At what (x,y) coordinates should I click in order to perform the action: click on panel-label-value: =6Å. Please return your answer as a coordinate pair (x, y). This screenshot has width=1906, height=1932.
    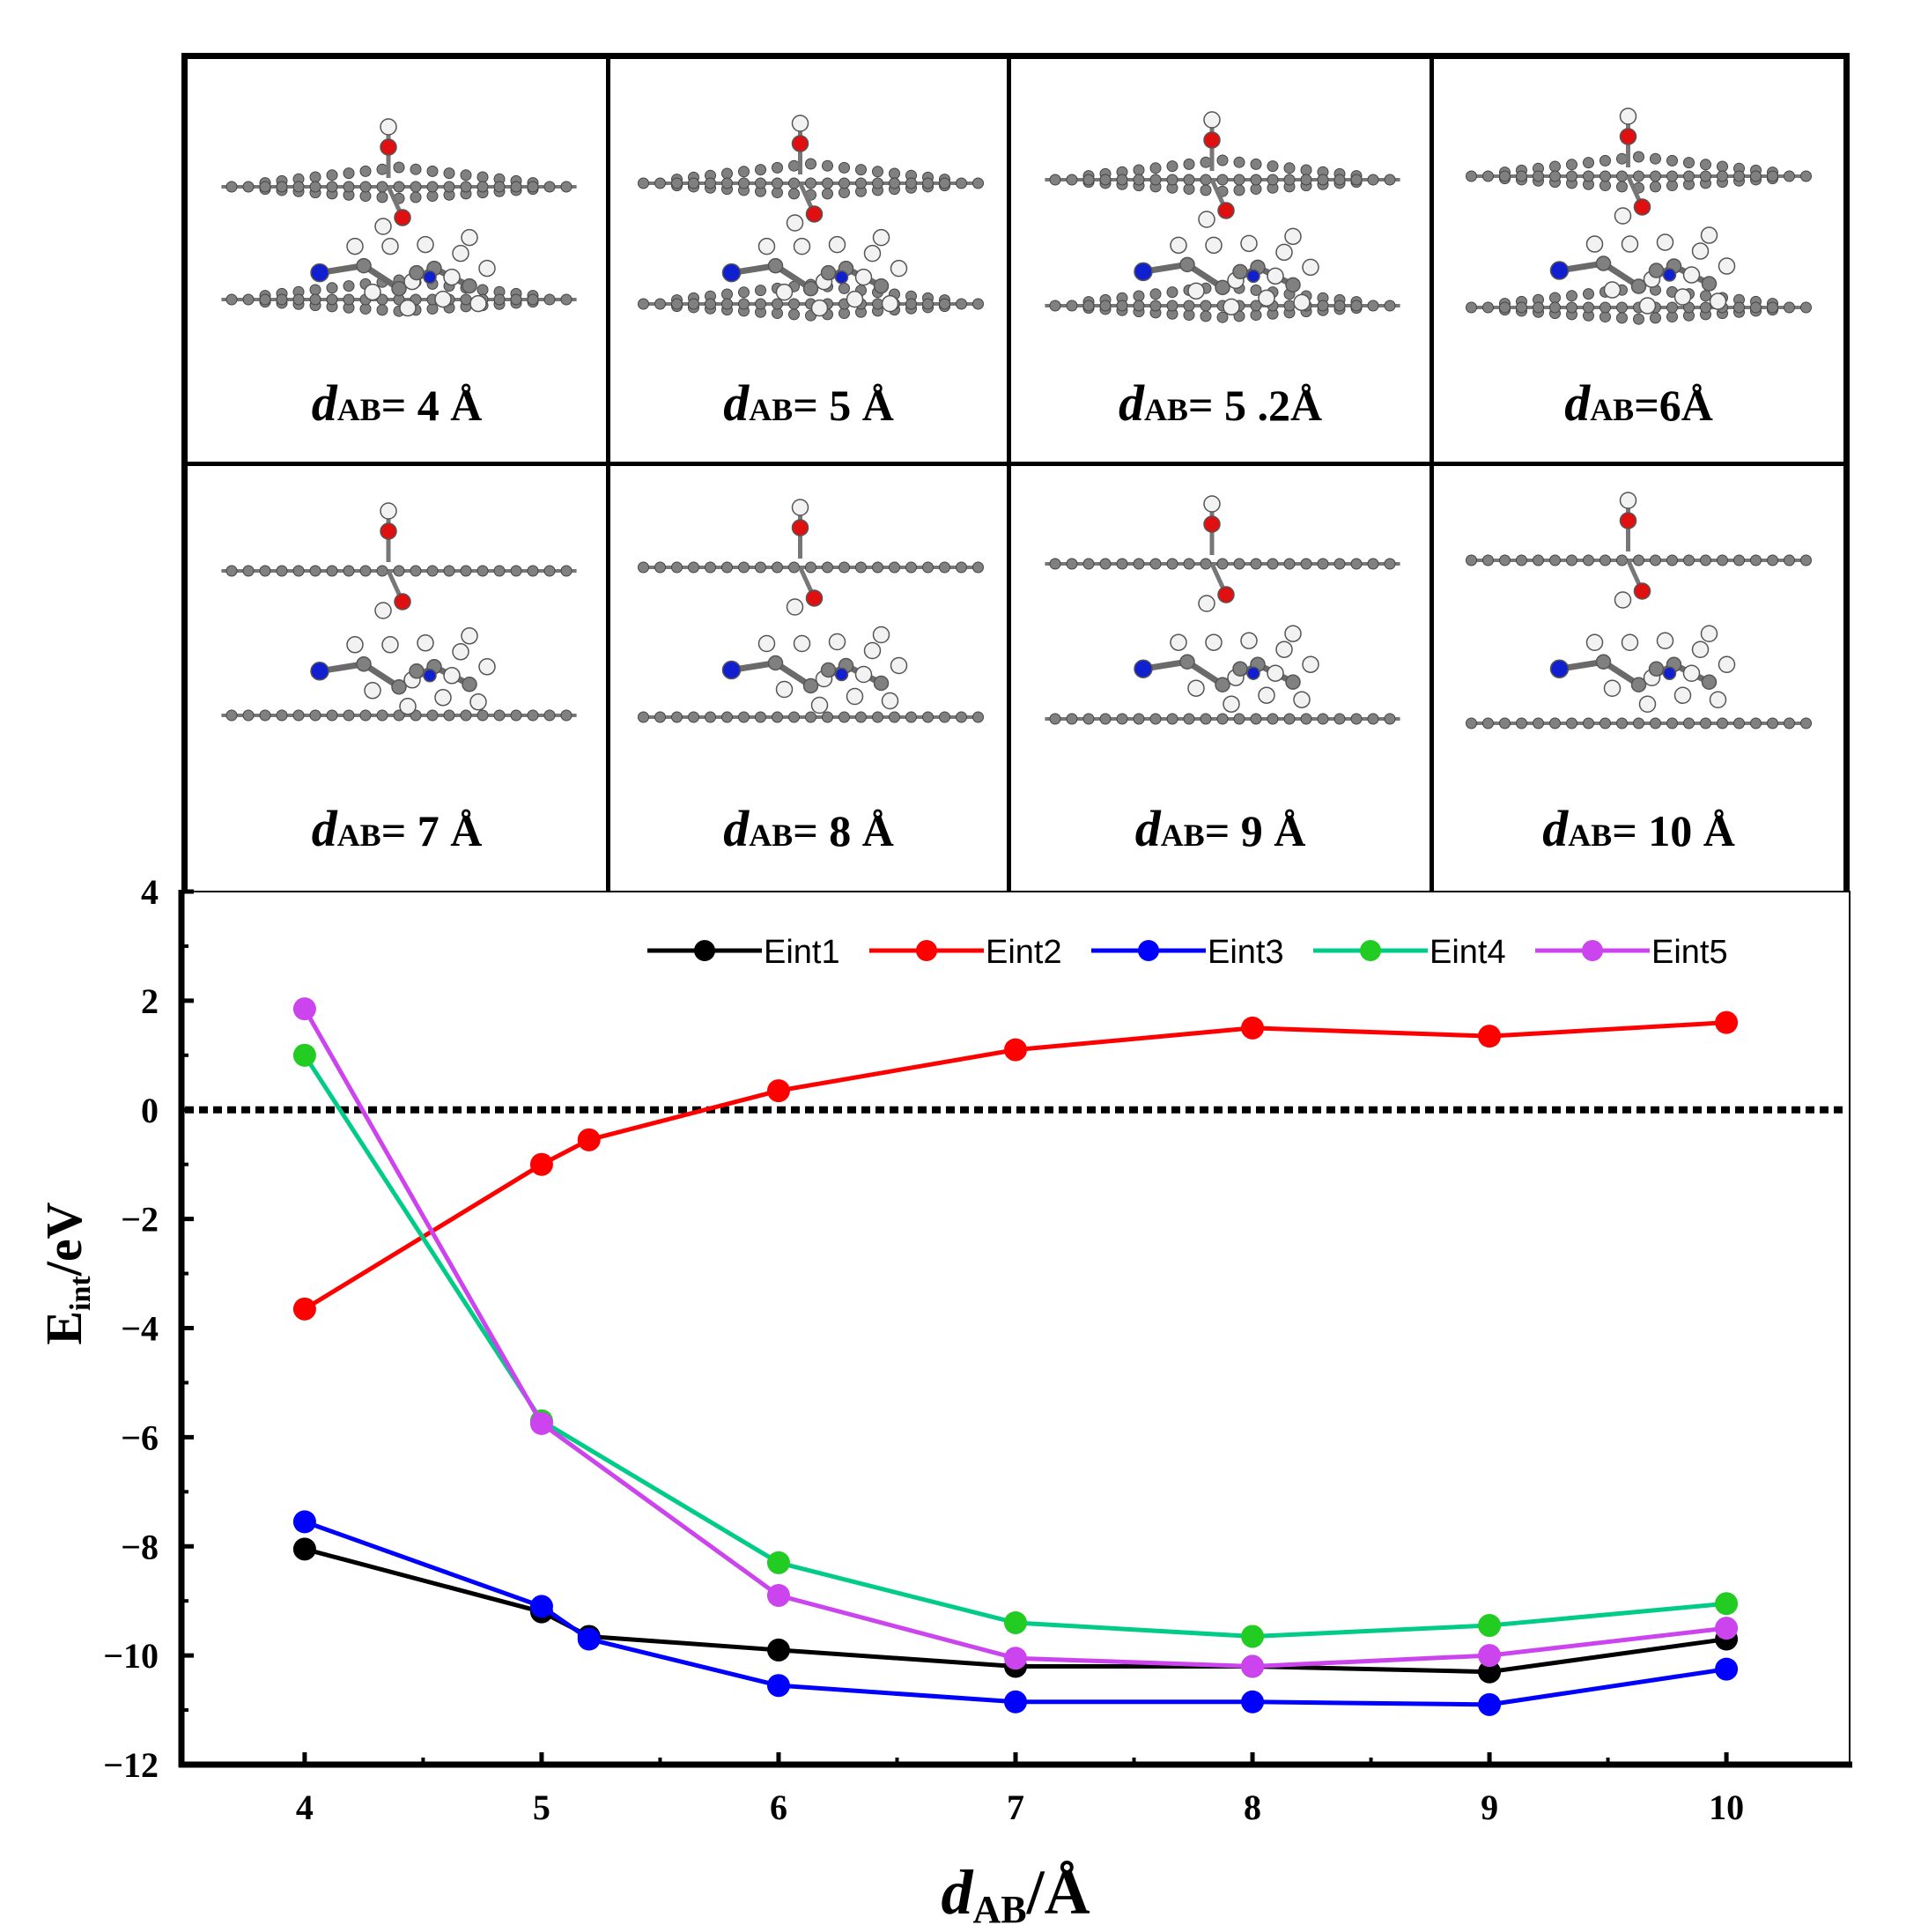
    Looking at the image, I should click on (1674, 405).